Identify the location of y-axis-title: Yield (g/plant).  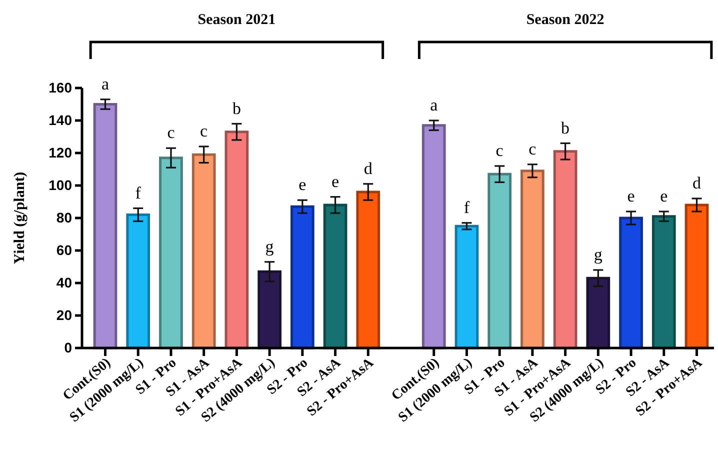
(20, 218).